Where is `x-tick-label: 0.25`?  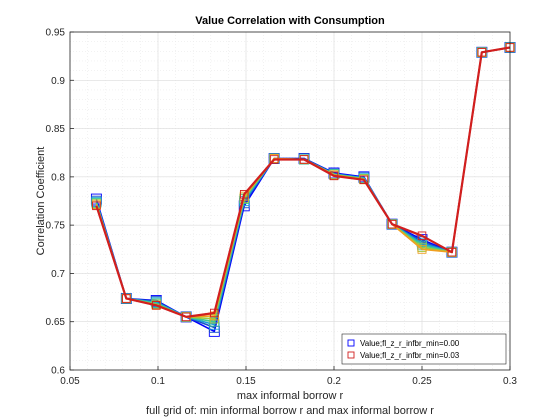 x-tick-label: 0.25 is located at coordinates (422, 381).